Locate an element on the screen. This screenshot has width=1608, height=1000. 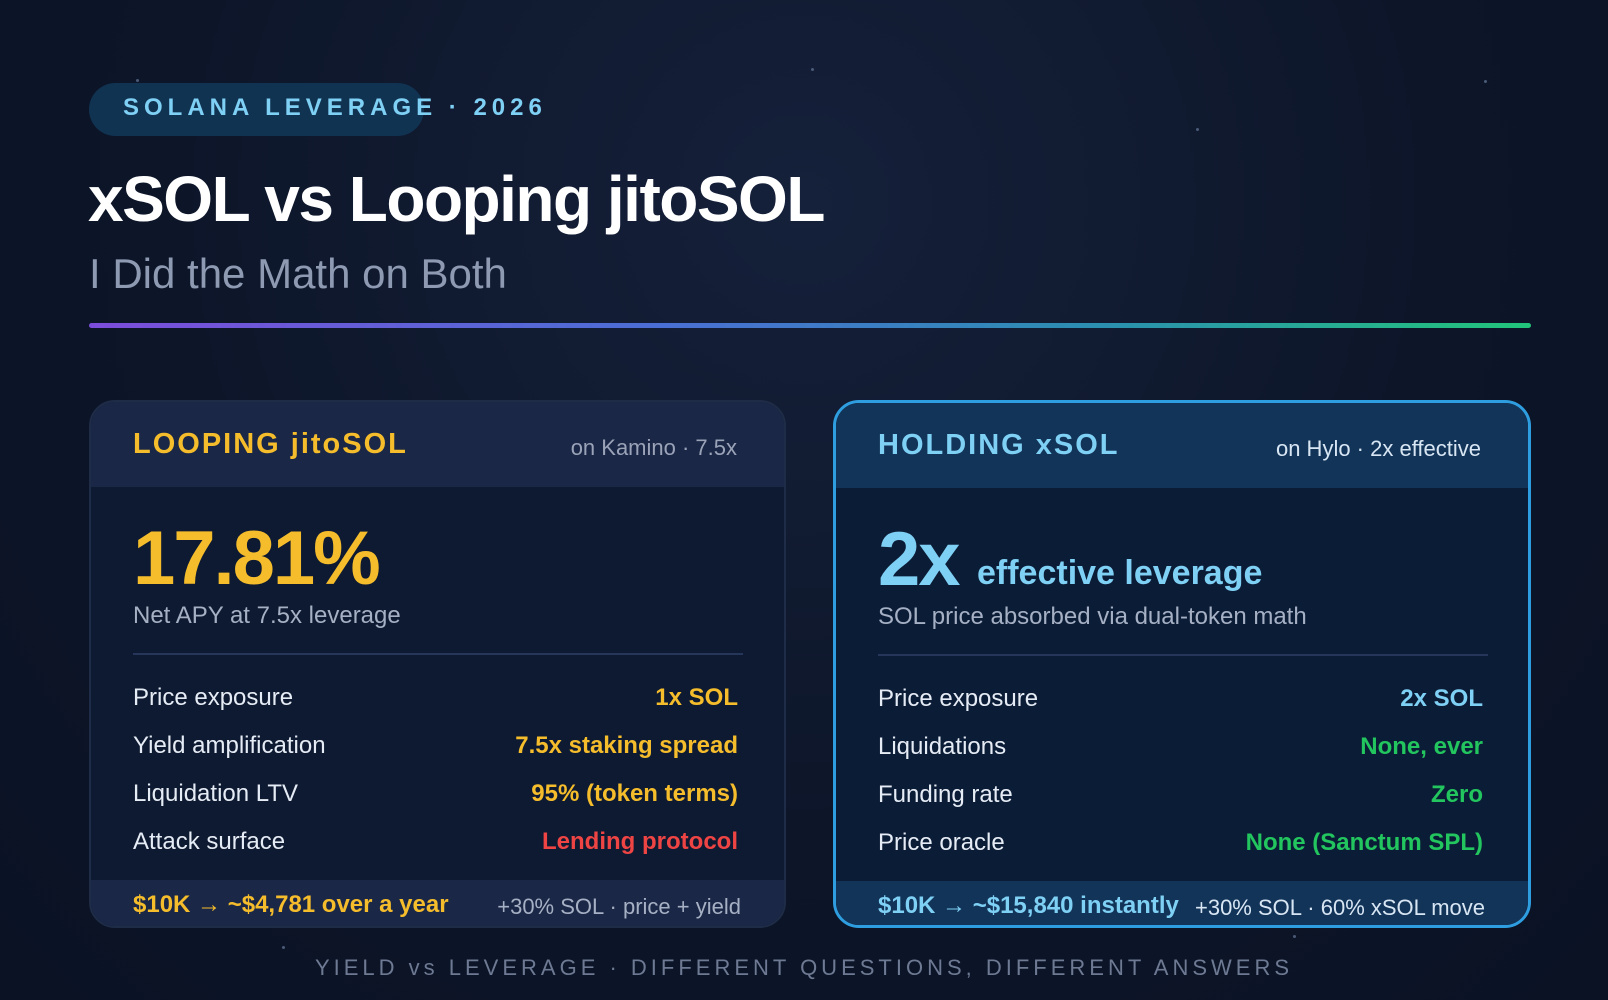
effective-leverage-value: 2x is located at coordinates (919, 559).